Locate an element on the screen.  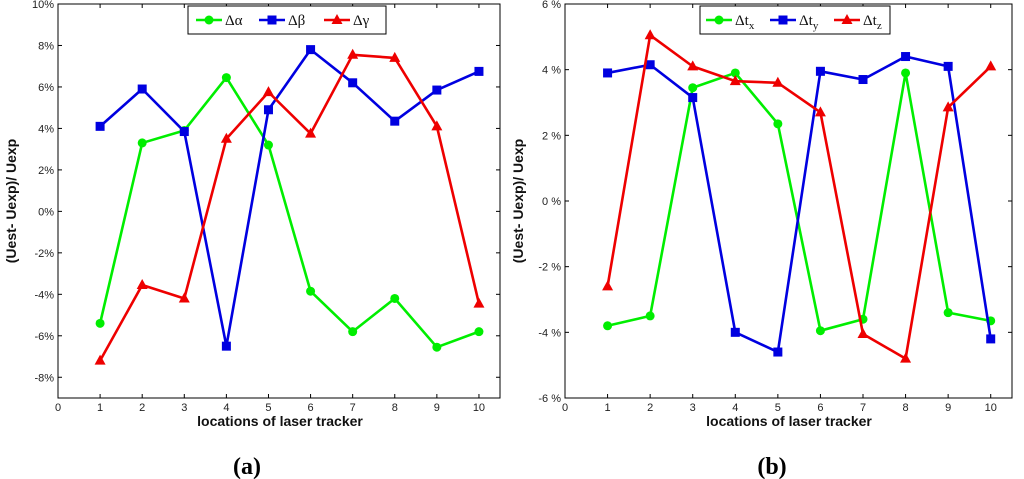
y-tick-label: 0 % is located at coordinates (551, 202).